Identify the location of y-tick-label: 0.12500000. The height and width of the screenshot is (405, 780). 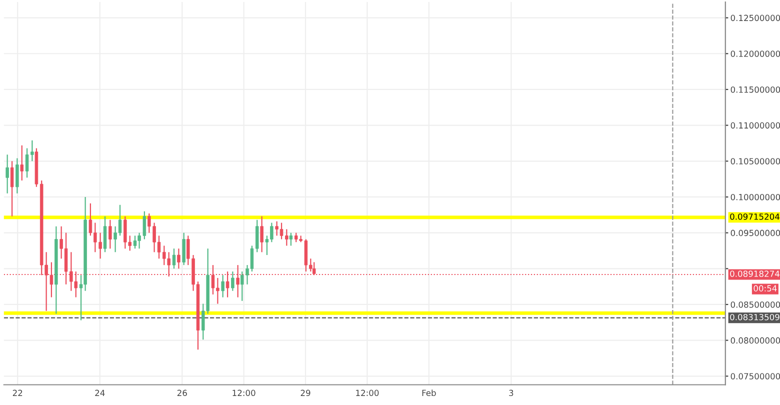
(755, 18).